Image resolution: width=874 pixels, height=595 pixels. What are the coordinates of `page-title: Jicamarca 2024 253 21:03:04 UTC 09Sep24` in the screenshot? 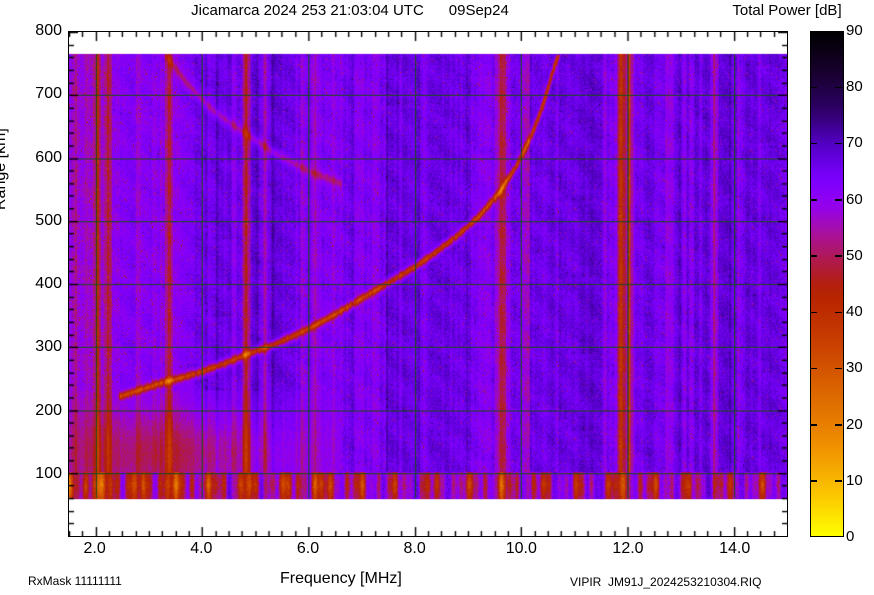 It's located at (350, 10).